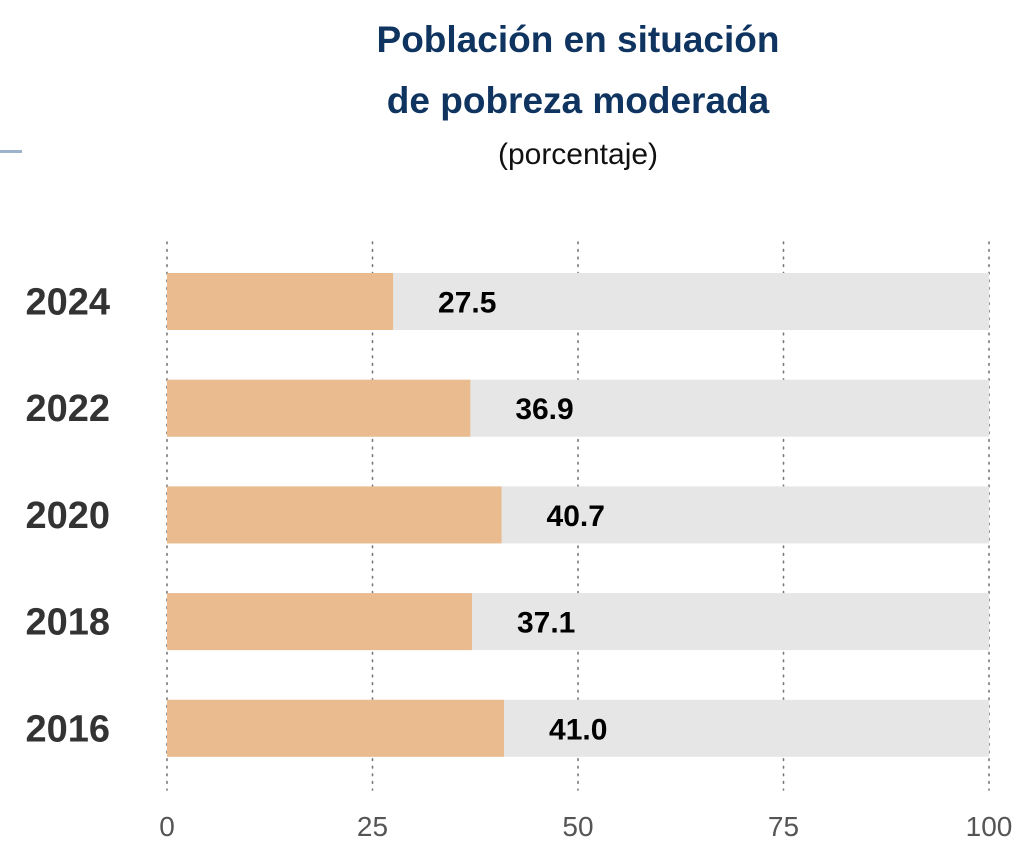  What do you see at coordinates (577, 826) in the screenshot?
I see `x-tick-label: 50` at bounding box center [577, 826].